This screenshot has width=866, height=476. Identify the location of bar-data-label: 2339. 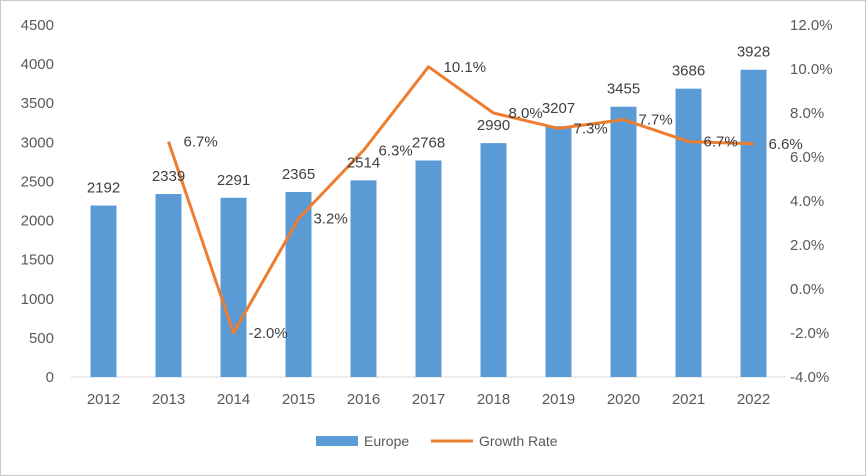
(168, 176).